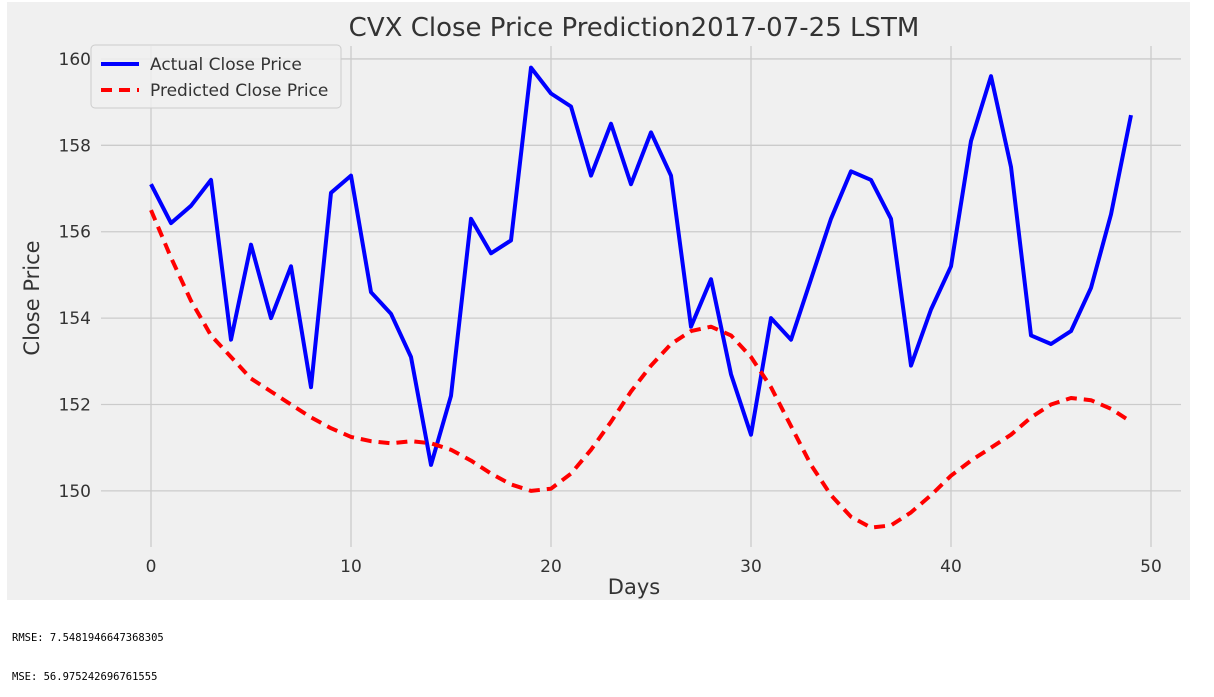 The width and height of the screenshot is (1214, 697). Describe the element at coordinates (75, 233) in the screenshot. I see `y-tick-label: 156` at that location.